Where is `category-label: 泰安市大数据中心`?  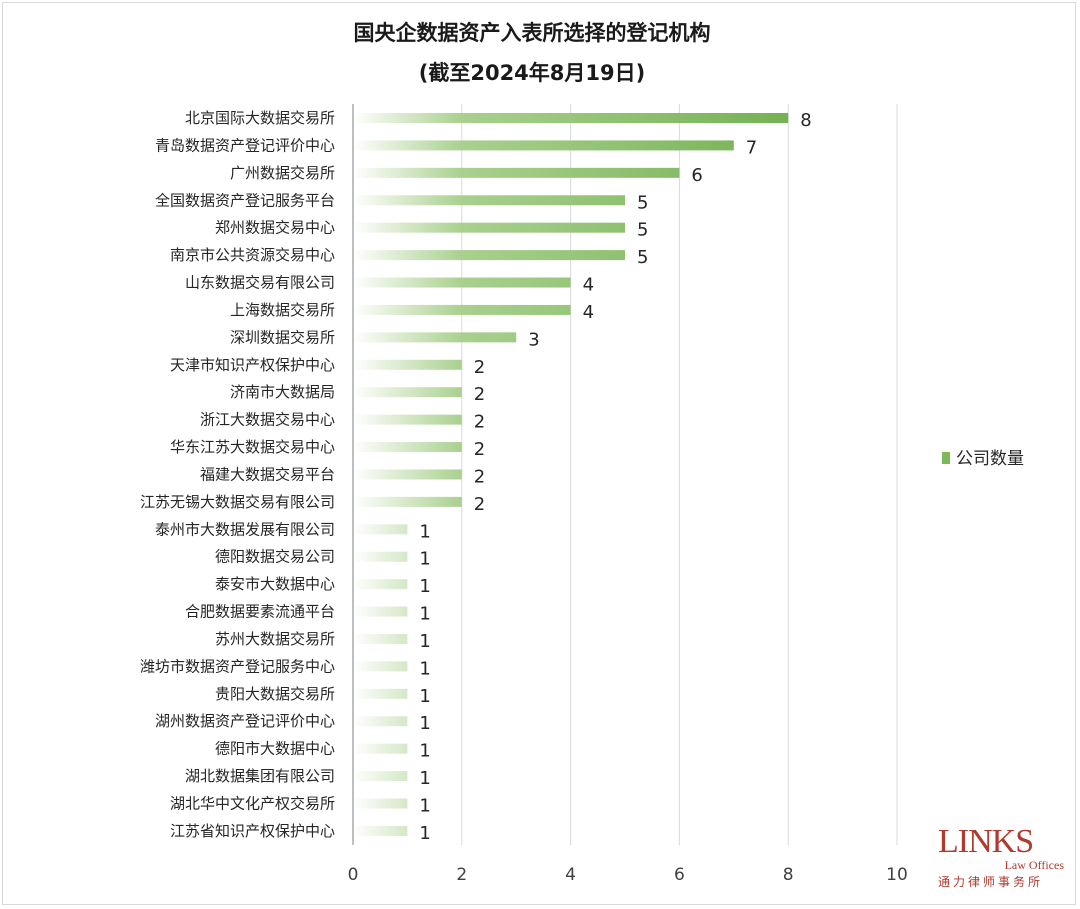
category-label: 泰安市大数据中心 is located at coordinates (275, 584).